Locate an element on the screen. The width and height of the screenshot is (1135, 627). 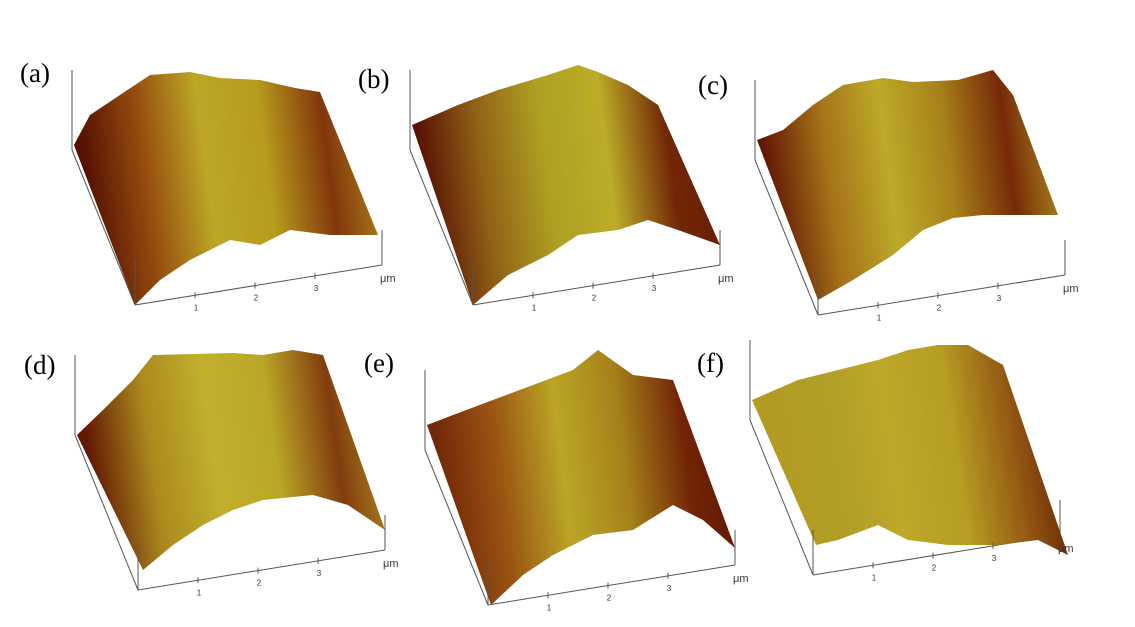
afm-panel-f: 1 2 3 μm is located at coordinates (908, 465).